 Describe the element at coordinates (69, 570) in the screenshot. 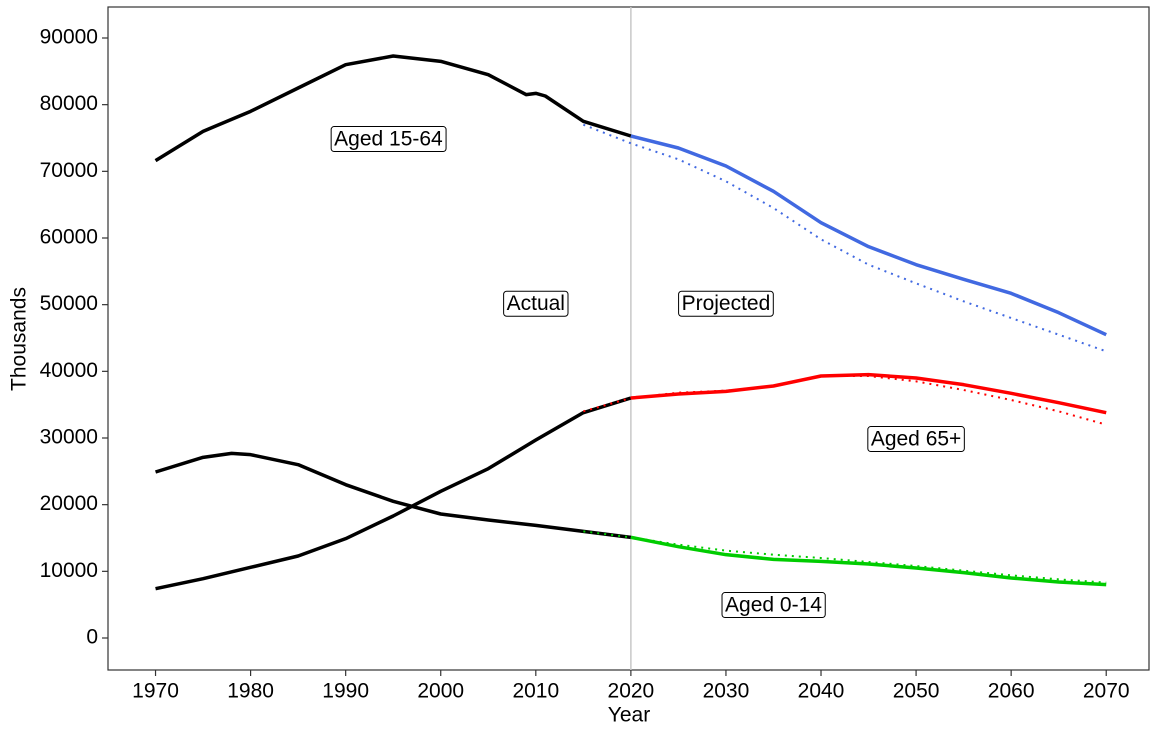

I see `y-tick-label: 10000` at that location.